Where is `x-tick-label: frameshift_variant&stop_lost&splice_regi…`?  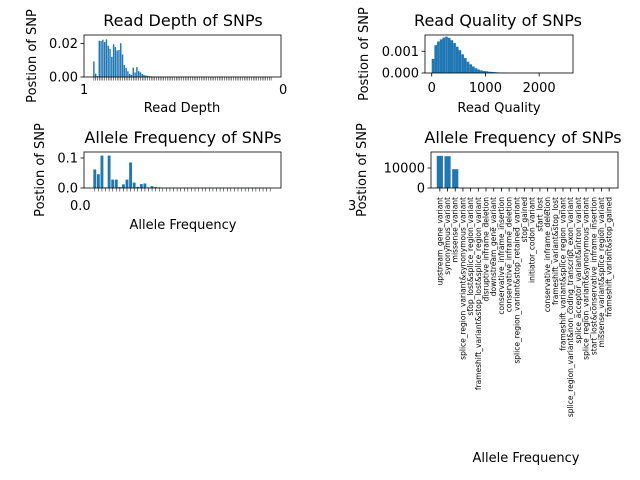
x-tick-label: frameshift_variant&stop_lost&splice_regi… is located at coordinates (478, 293).